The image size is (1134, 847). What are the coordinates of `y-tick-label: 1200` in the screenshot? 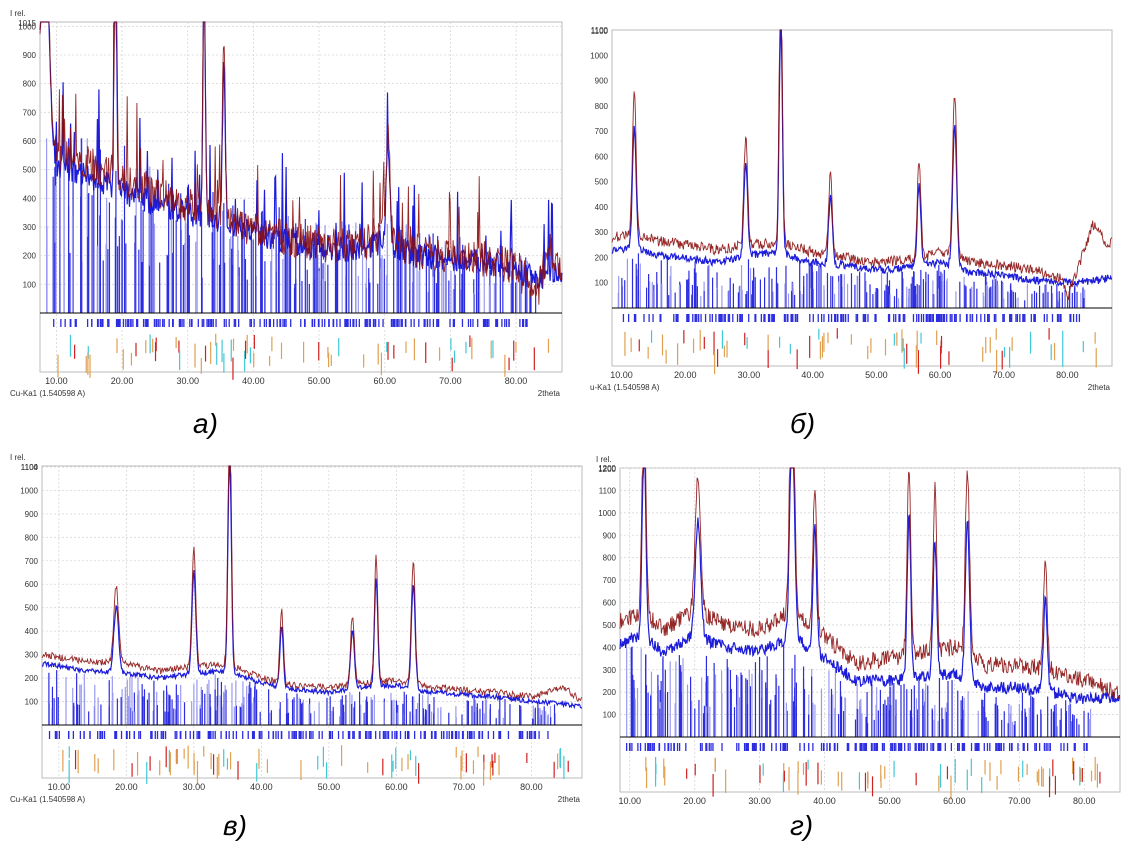 It's located at (607, 468).